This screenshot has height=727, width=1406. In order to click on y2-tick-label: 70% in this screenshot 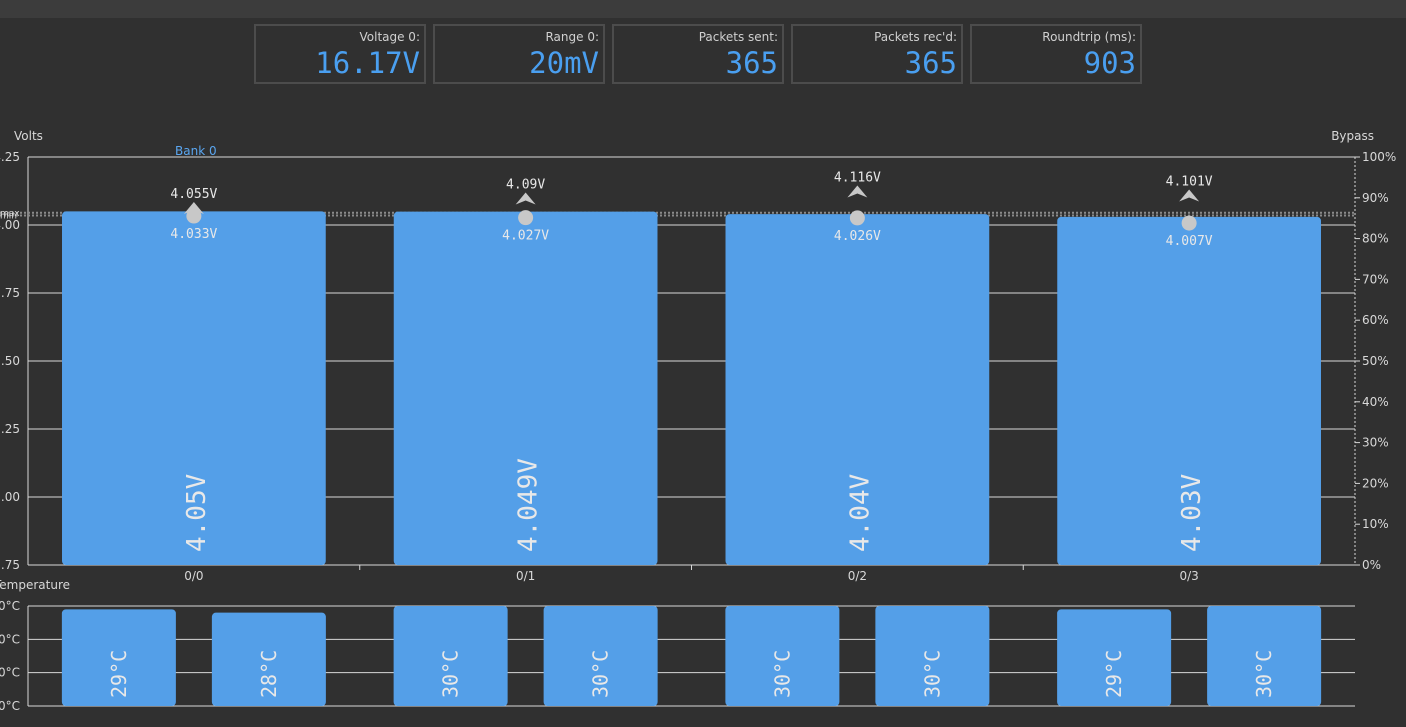, I will do `click(1375, 279)`.